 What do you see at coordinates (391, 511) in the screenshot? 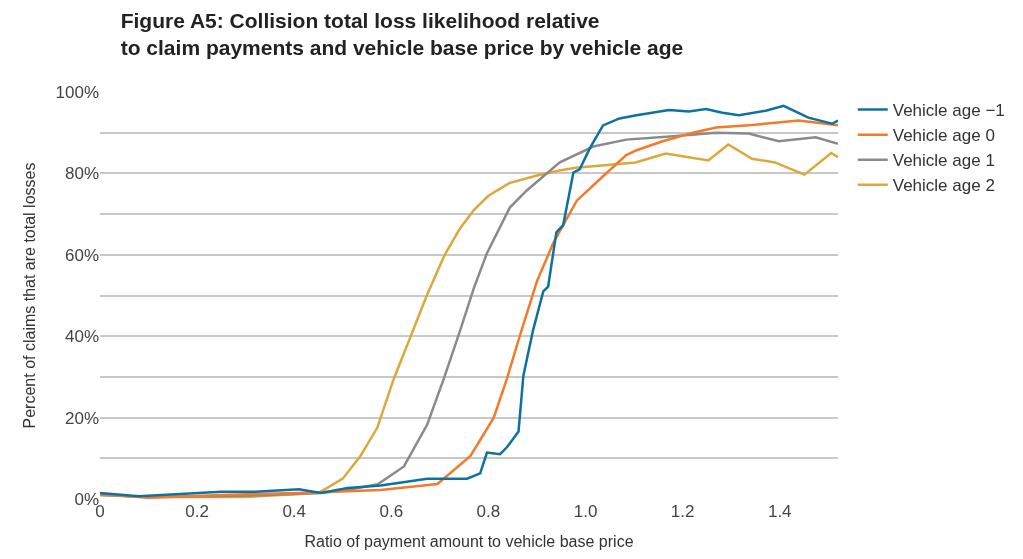
I see `x-tick-label: 0.6` at bounding box center [391, 511].